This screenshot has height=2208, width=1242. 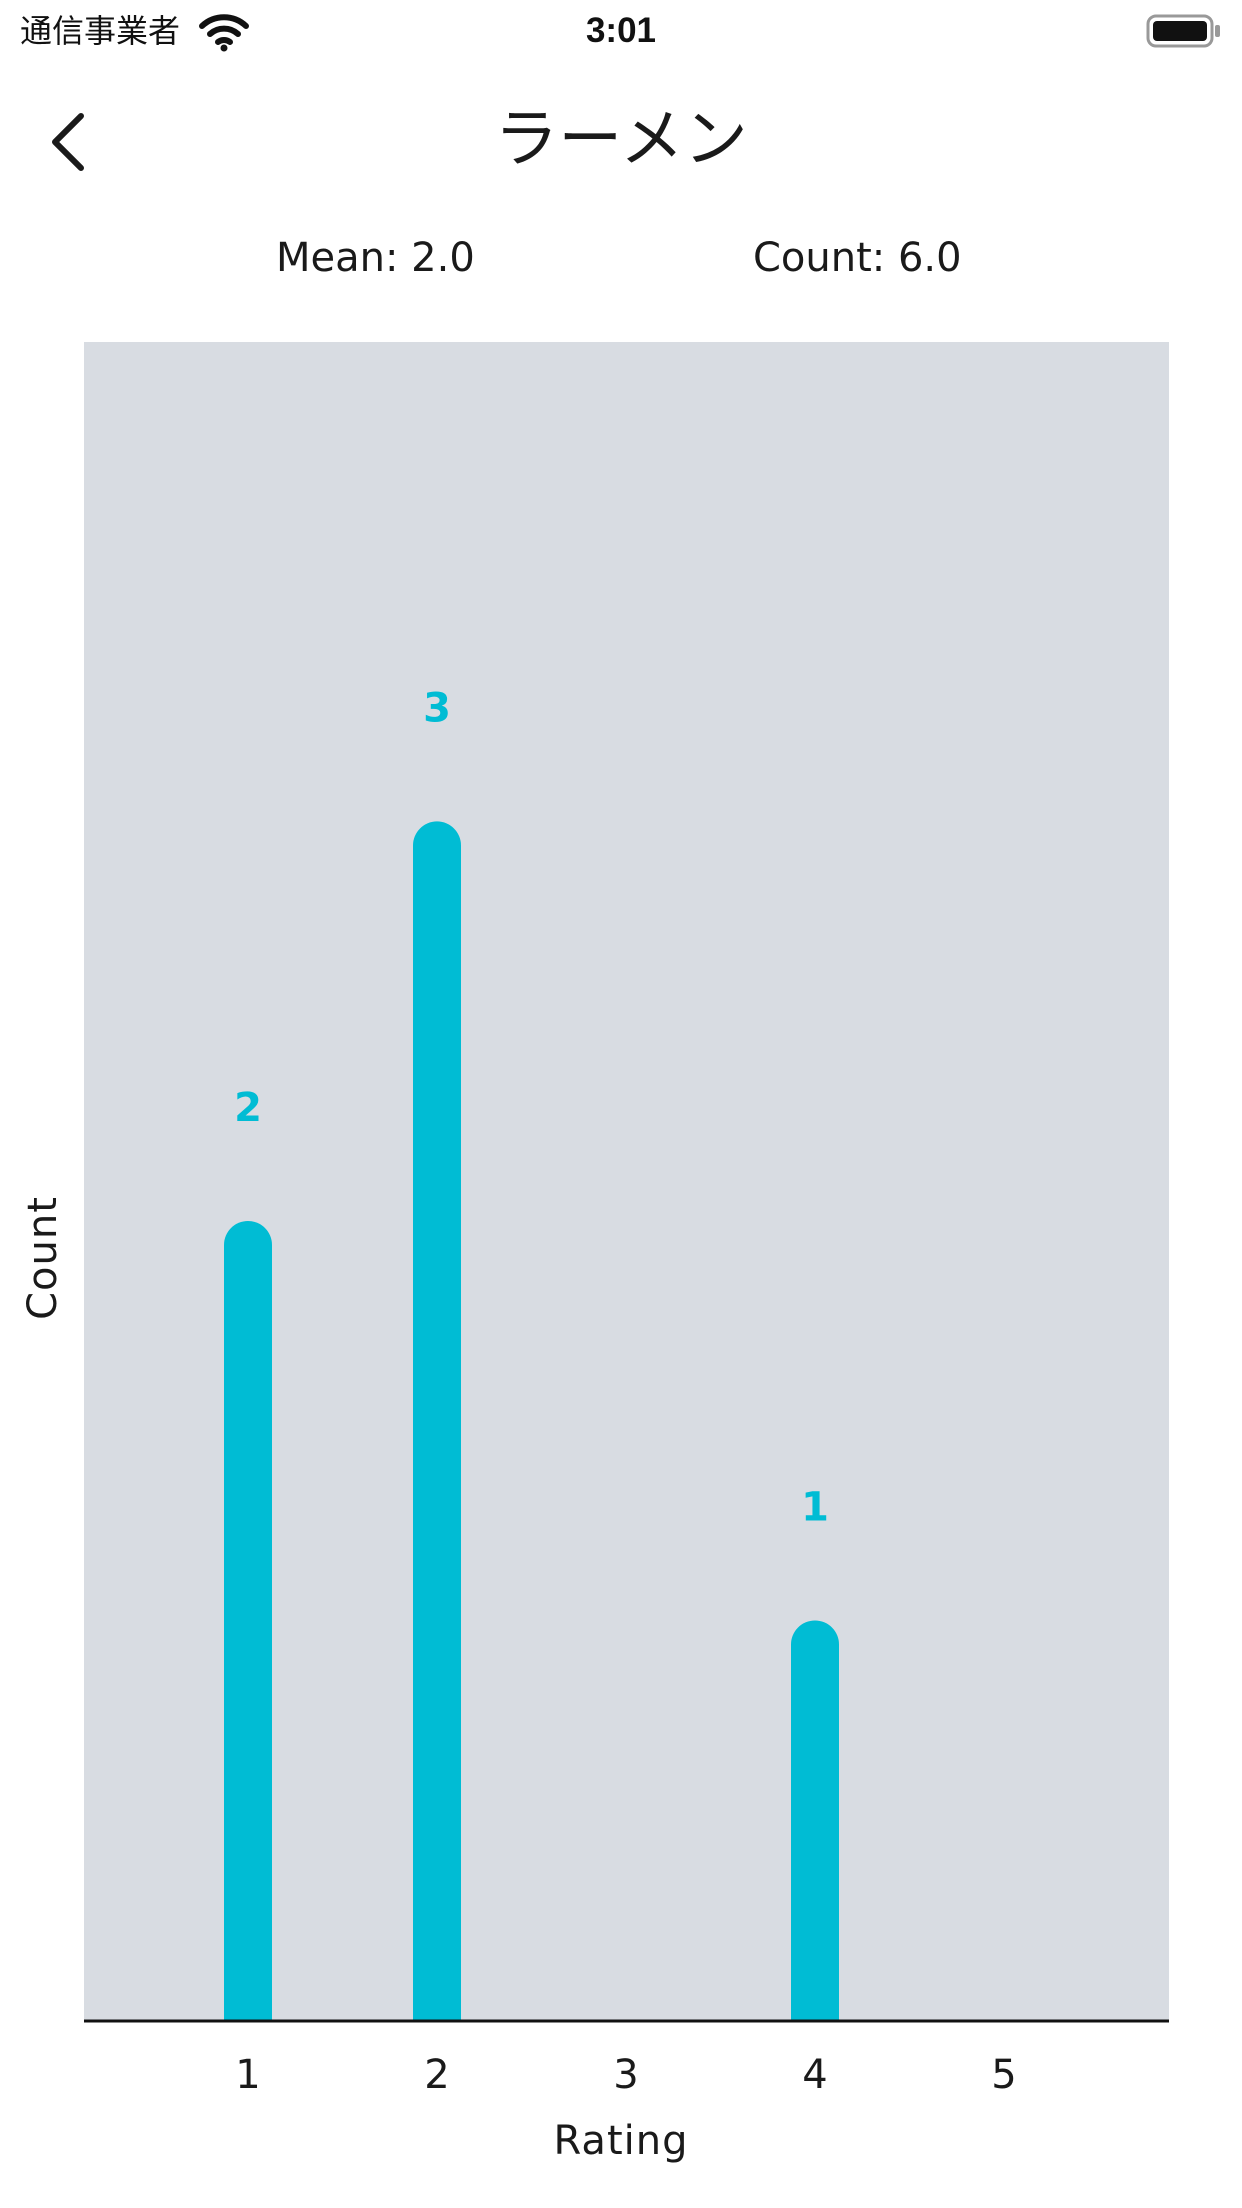 I want to click on count-value: Count: 6.0, so click(x=857, y=258).